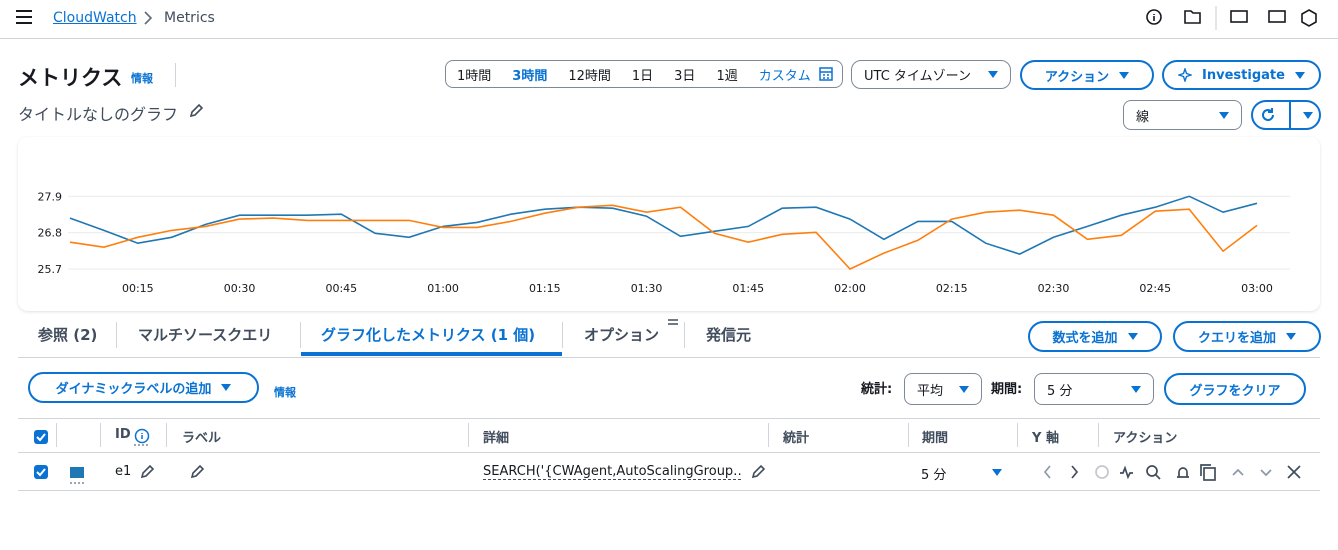 This screenshot has width=1338, height=550. I want to click on period-select: 5 分, so click(1094, 389).